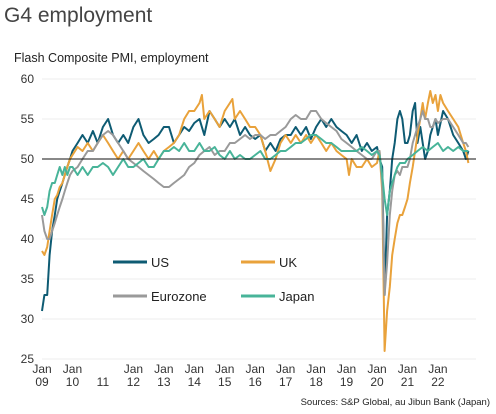 This screenshot has height=414, width=496. I want to click on legend-label-eurozone: Eurozone, so click(179, 296).